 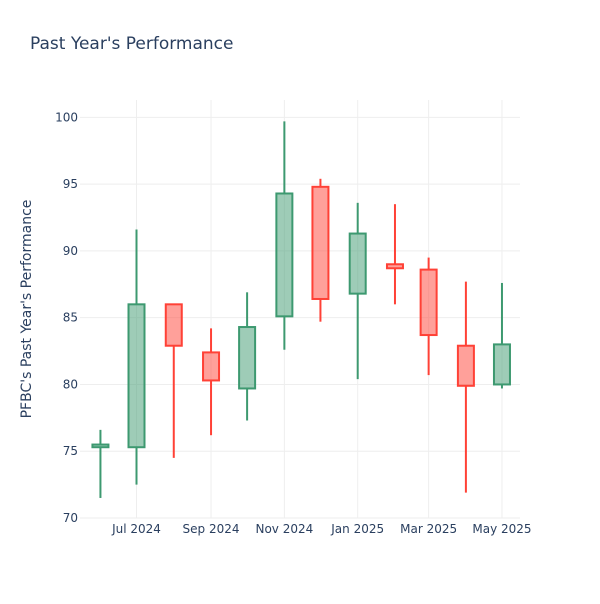 What do you see at coordinates (70, 451) in the screenshot?
I see `y-tick-label: 75` at bounding box center [70, 451].